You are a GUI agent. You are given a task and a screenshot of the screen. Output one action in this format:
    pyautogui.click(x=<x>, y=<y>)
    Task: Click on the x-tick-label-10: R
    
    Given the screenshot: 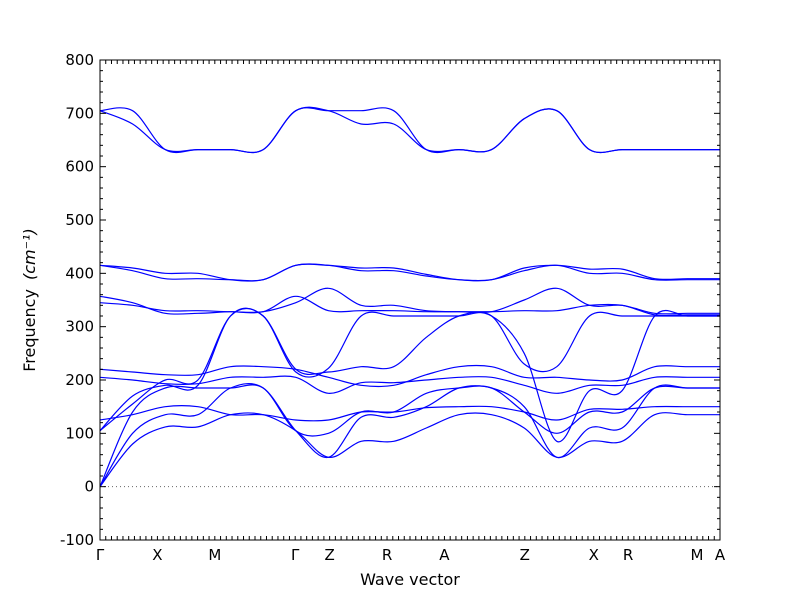 What is the action you would take?
    pyautogui.click(x=628, y=555)
    